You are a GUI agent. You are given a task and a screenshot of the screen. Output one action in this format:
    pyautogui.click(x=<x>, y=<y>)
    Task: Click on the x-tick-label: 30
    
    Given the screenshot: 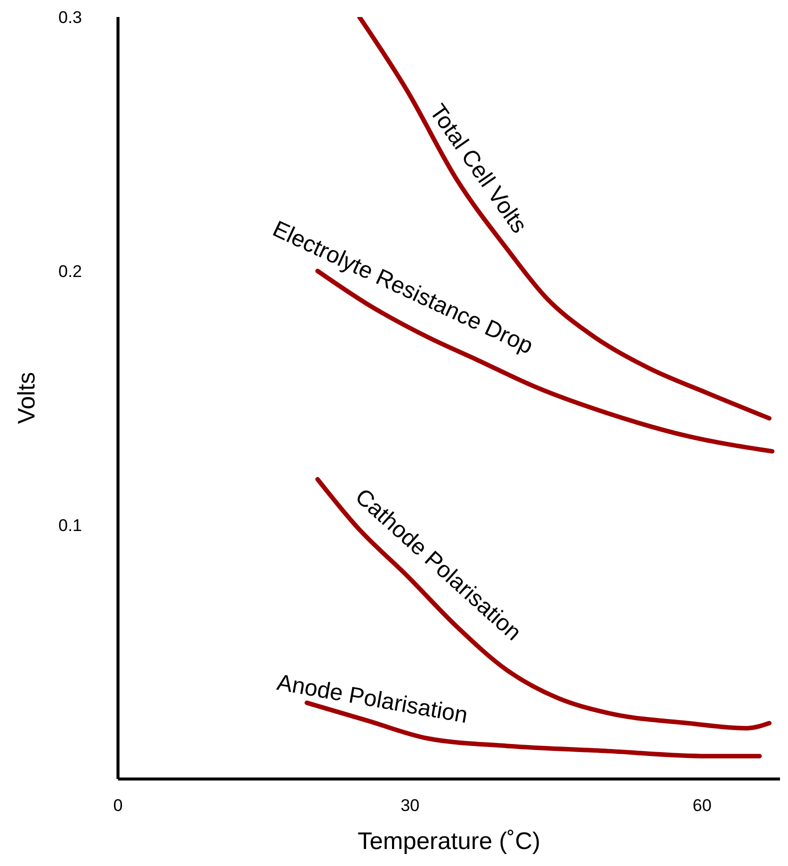 What is the action you would take?
    pyautogui.click(x=410, y=806)
    